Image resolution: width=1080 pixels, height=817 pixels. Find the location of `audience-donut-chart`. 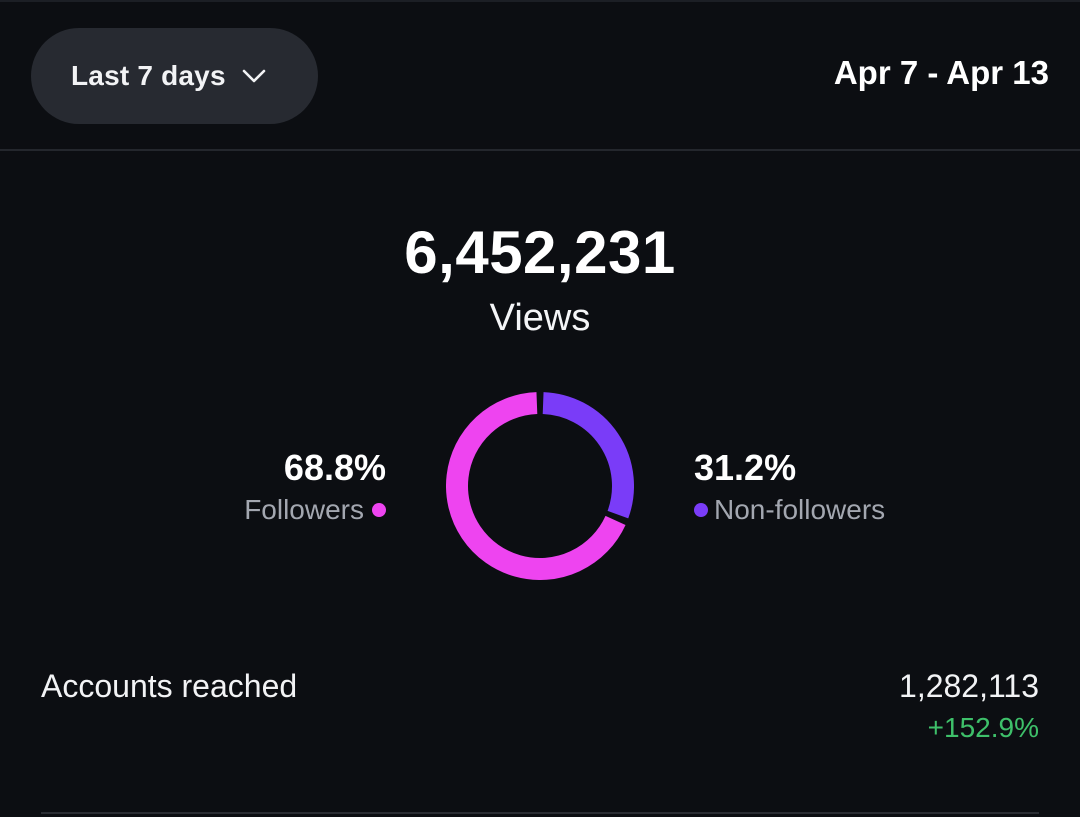

audience-donut-chart is located at coordinates (540, 486).